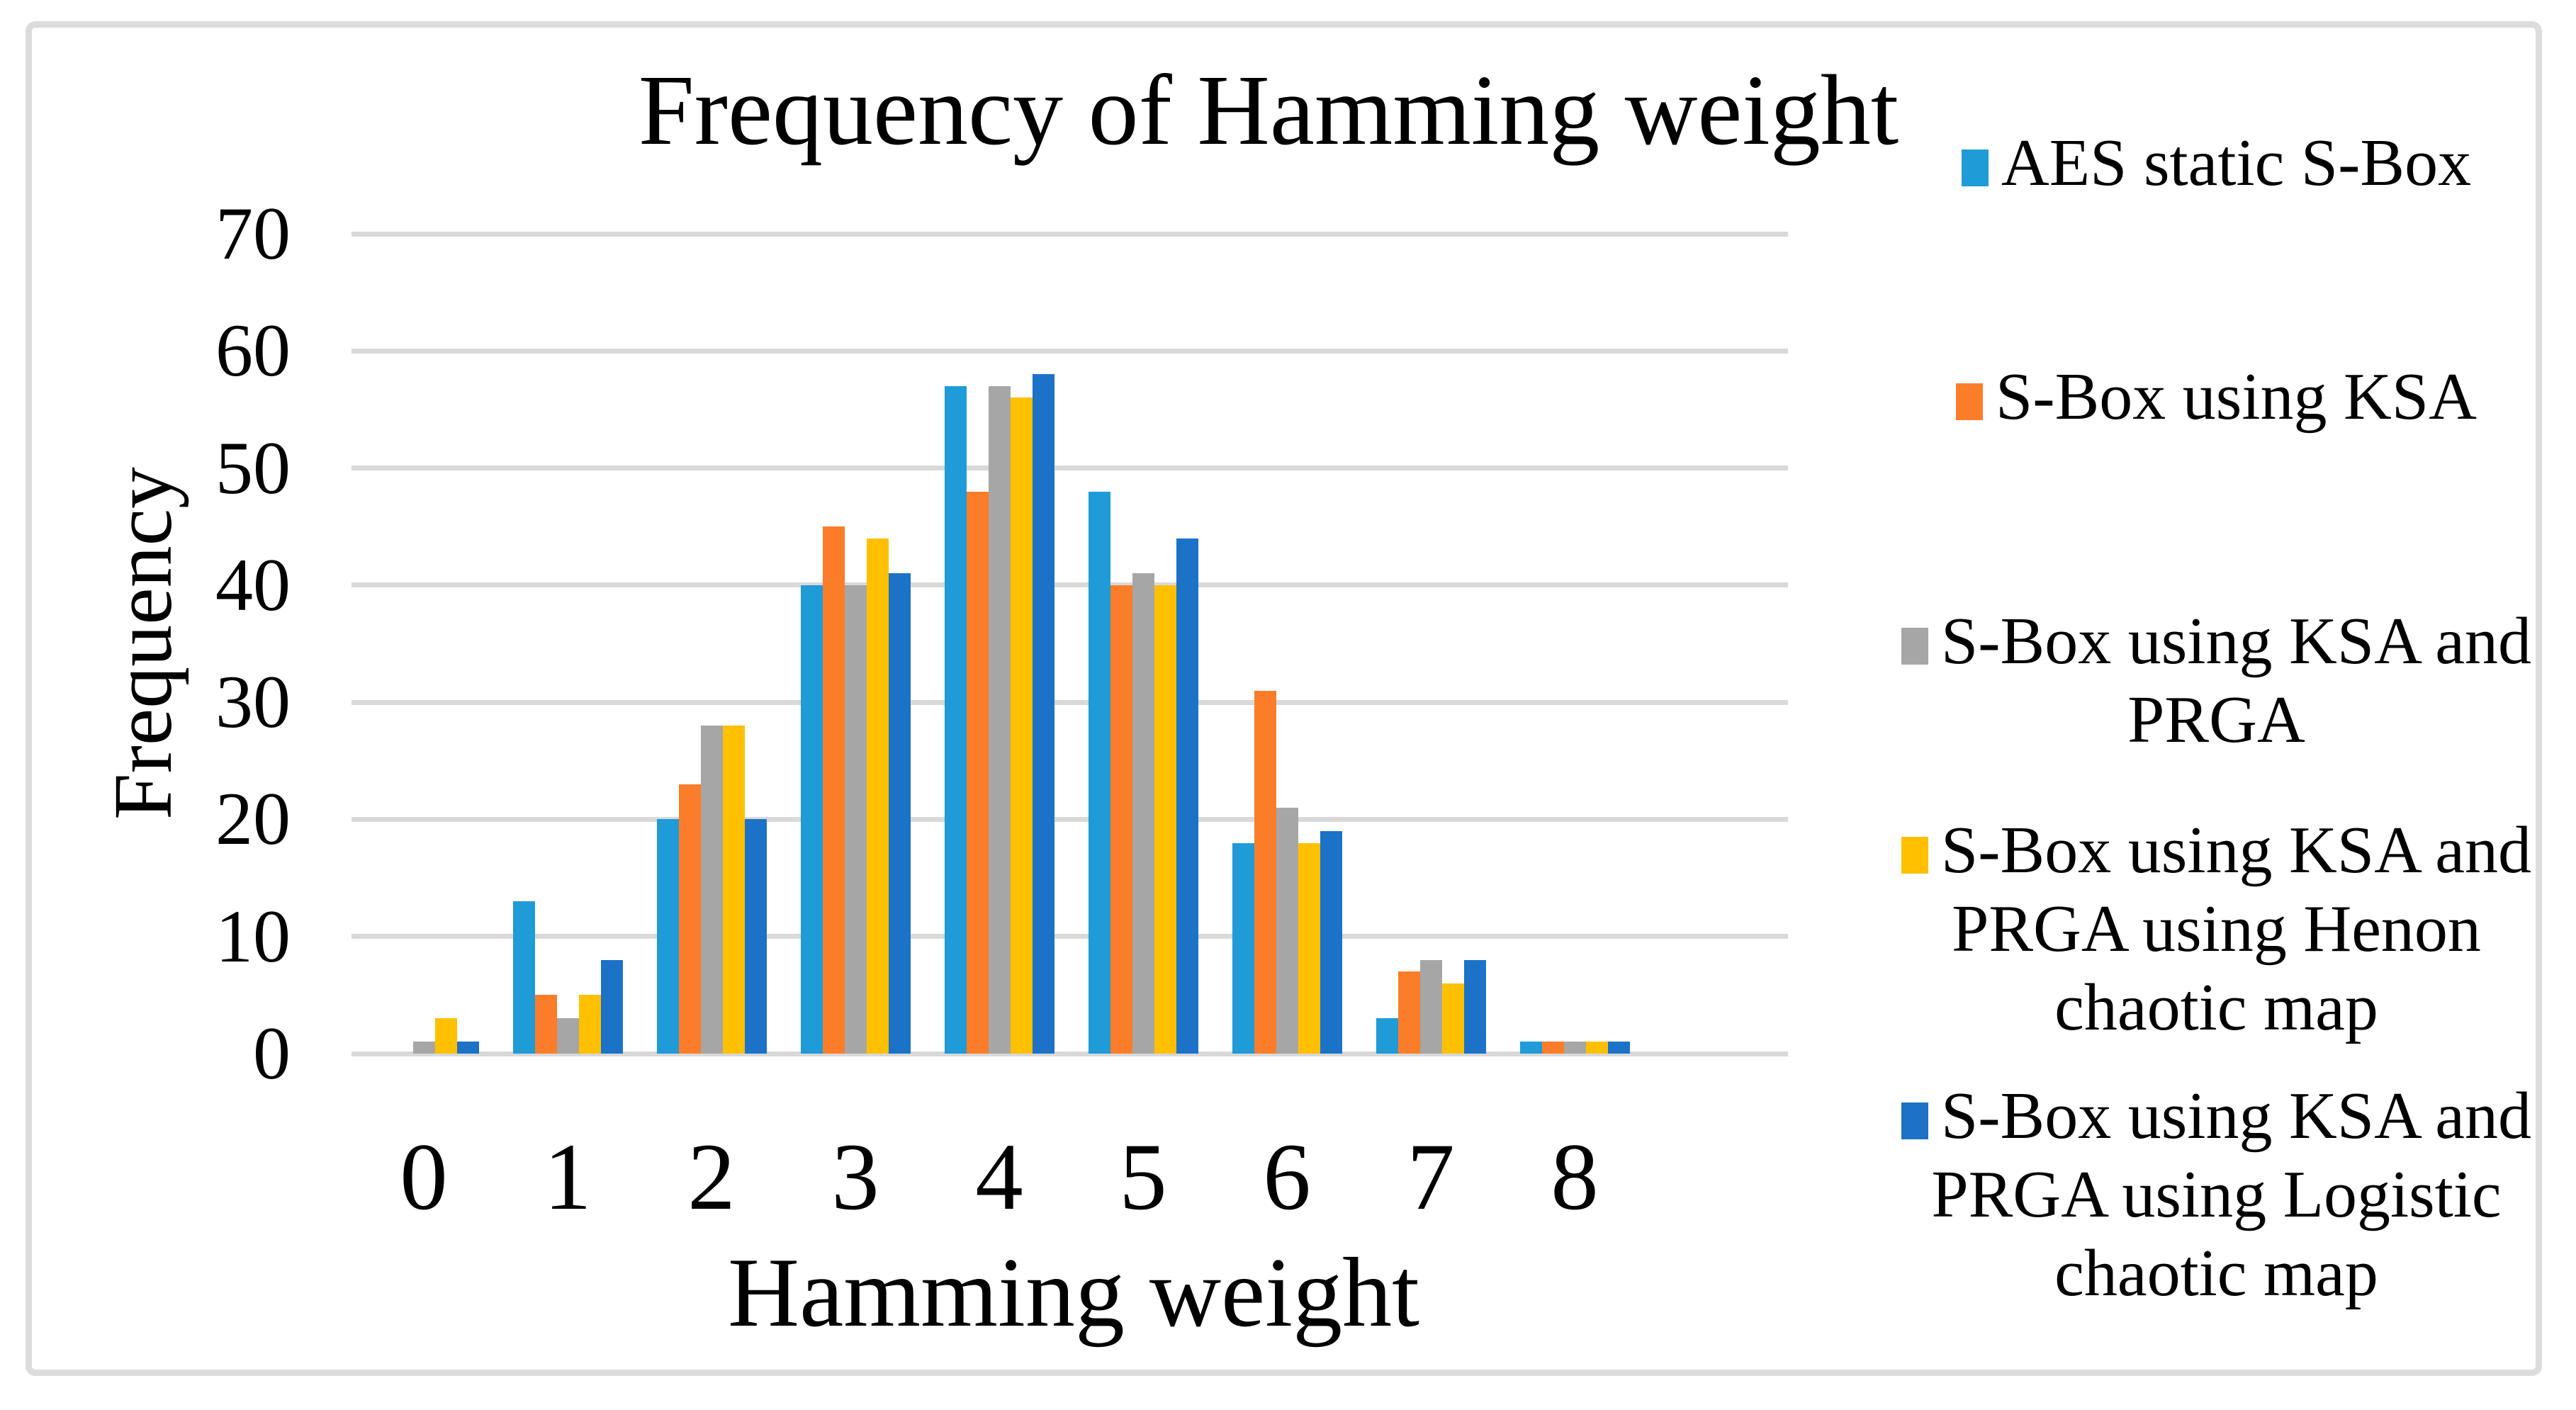 The height and width of the screenshot is (1410, 2576). What do you see at coordinates (1143, 1177) in the screenshot?
I see `x-tick-label-5: 5` at bounding box center [1143, 1177].